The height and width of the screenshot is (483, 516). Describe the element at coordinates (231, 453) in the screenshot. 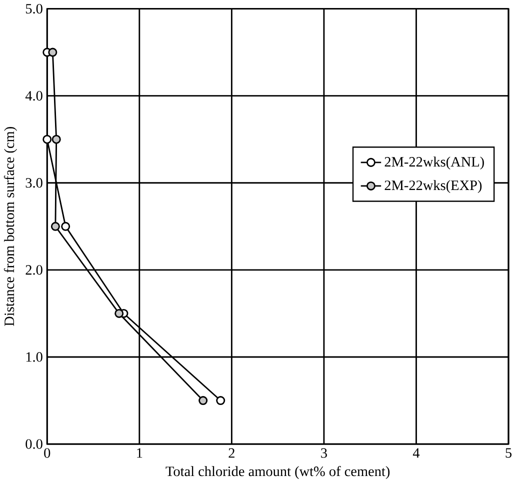

I see `x-tick-label: 2` at that location.